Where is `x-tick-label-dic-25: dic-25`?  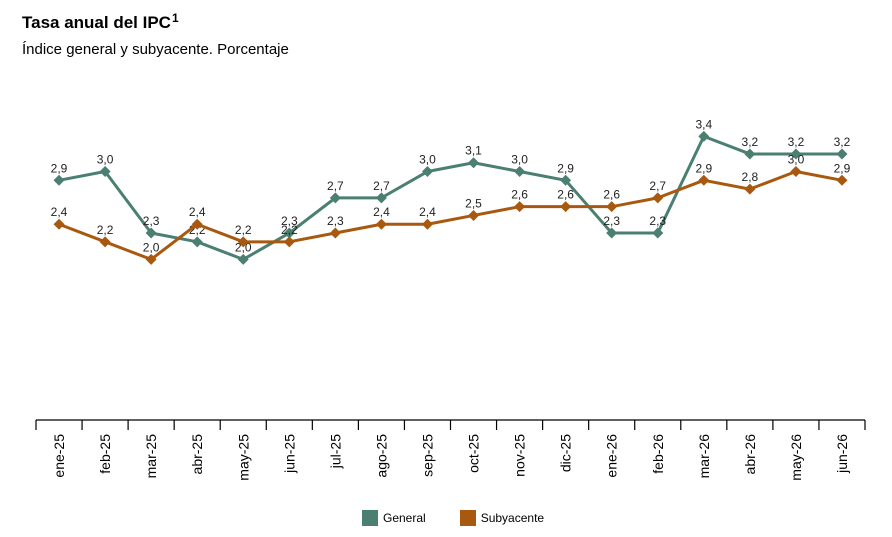
x-tick-label-dic-25: dic-25 is located at coordinates (566, 453).